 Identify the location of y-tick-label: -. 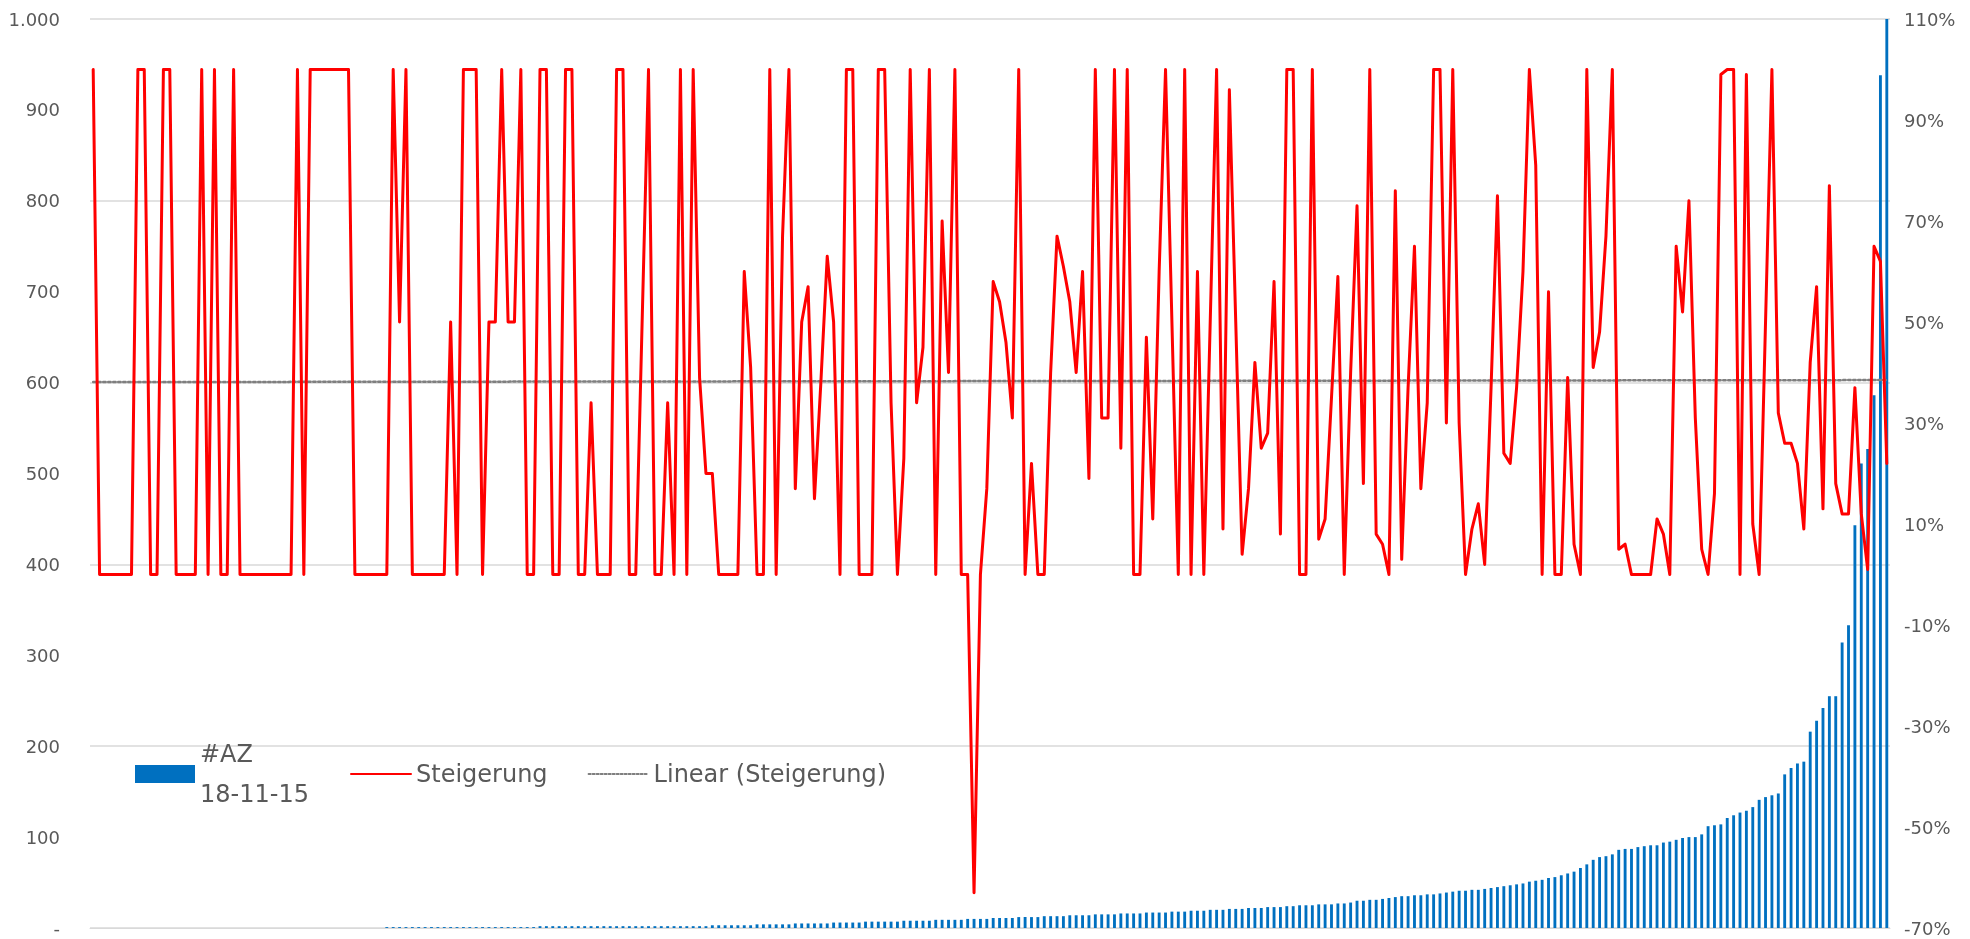
(56, 928).